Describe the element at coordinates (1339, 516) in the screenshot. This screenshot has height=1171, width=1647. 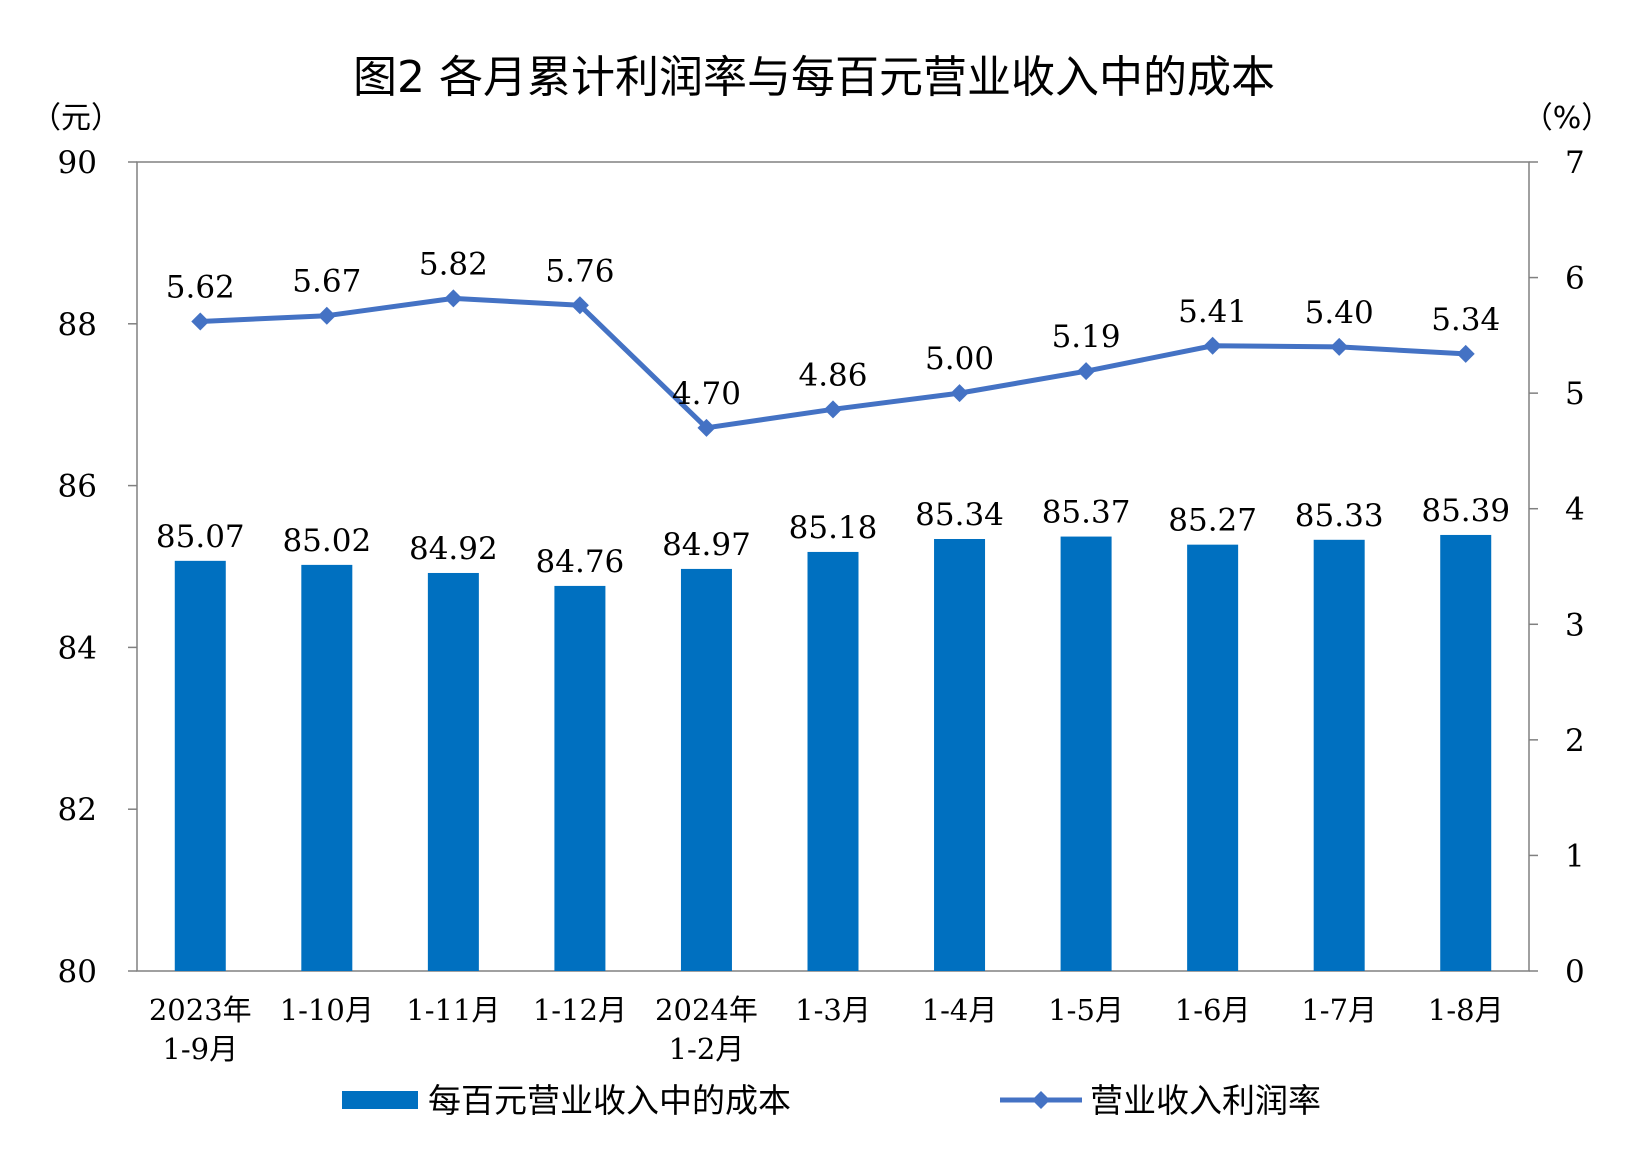
I see `bar-value-label: 85.33` at that location.